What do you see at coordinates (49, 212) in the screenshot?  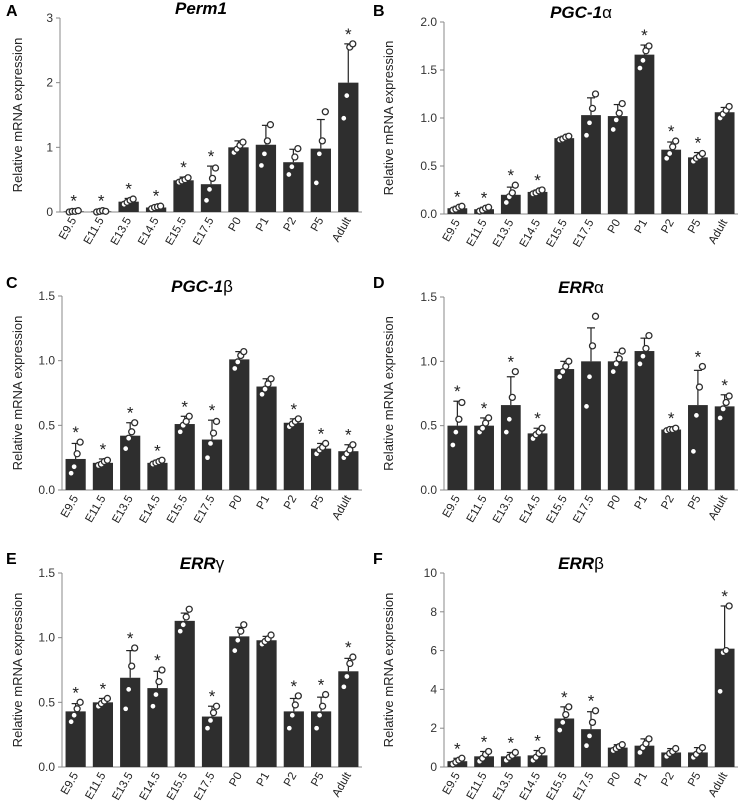 I see `y-tick-label: 0` at bounding box center [49, 212].